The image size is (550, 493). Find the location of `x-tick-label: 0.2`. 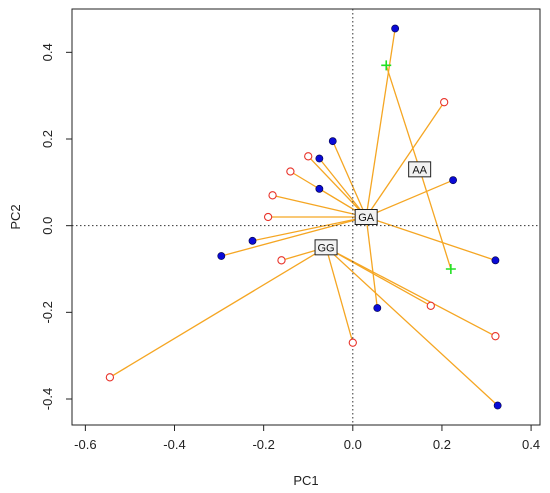

x-tick-label: 0.2 is located at coordinates (442, 444).